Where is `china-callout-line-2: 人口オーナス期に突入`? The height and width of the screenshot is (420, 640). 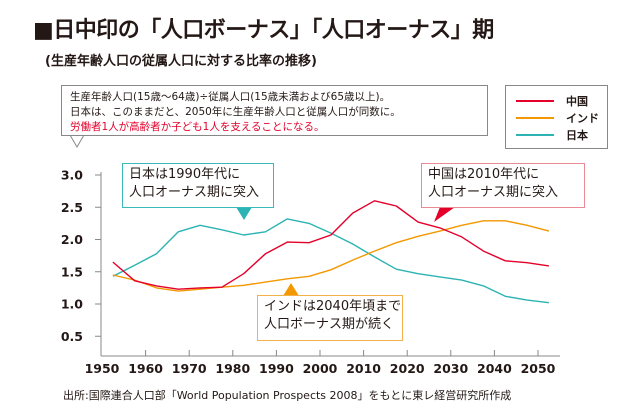
china-callout-line-2: 人口オーナス期に突入 is located at coordinates (493, 192).